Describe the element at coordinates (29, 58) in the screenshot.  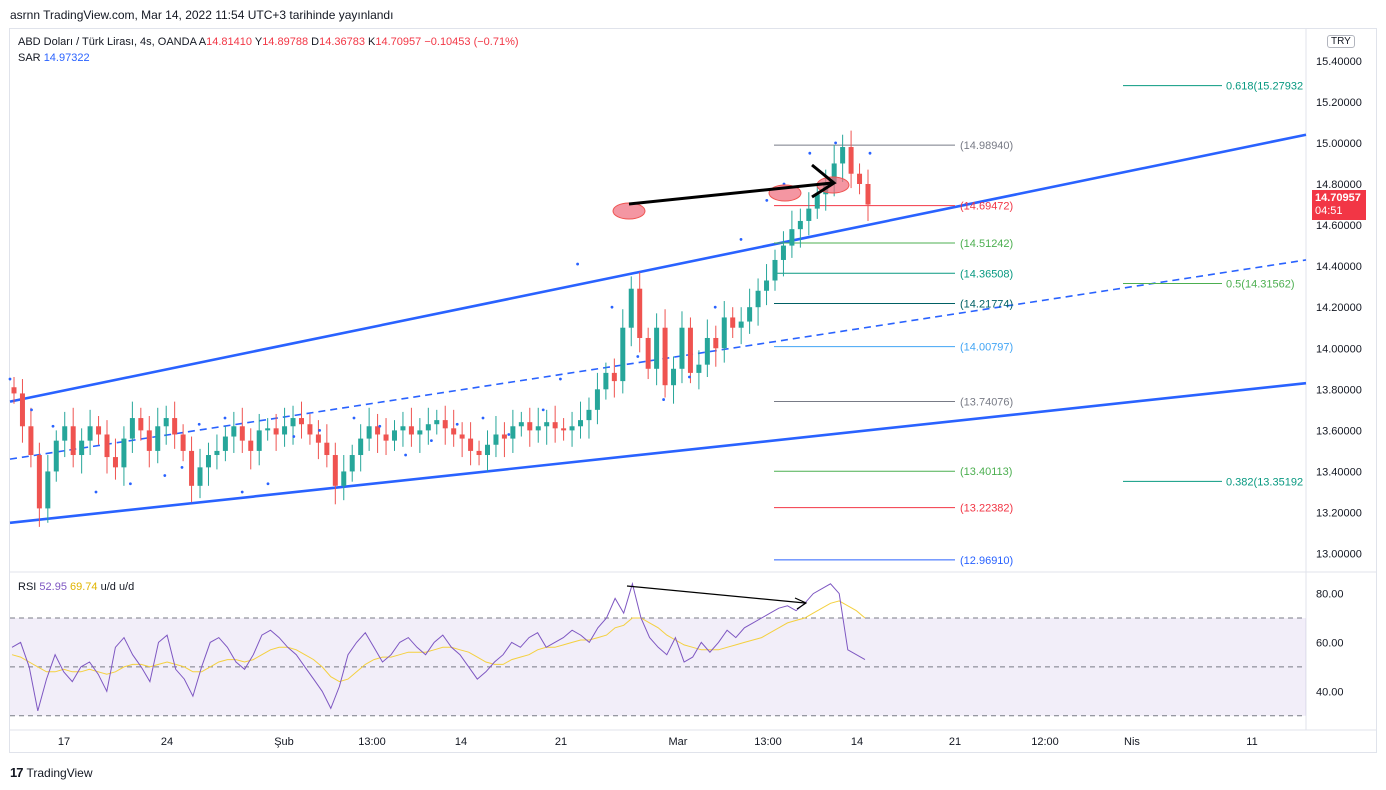
I see `sar-label: SAR` at that location.